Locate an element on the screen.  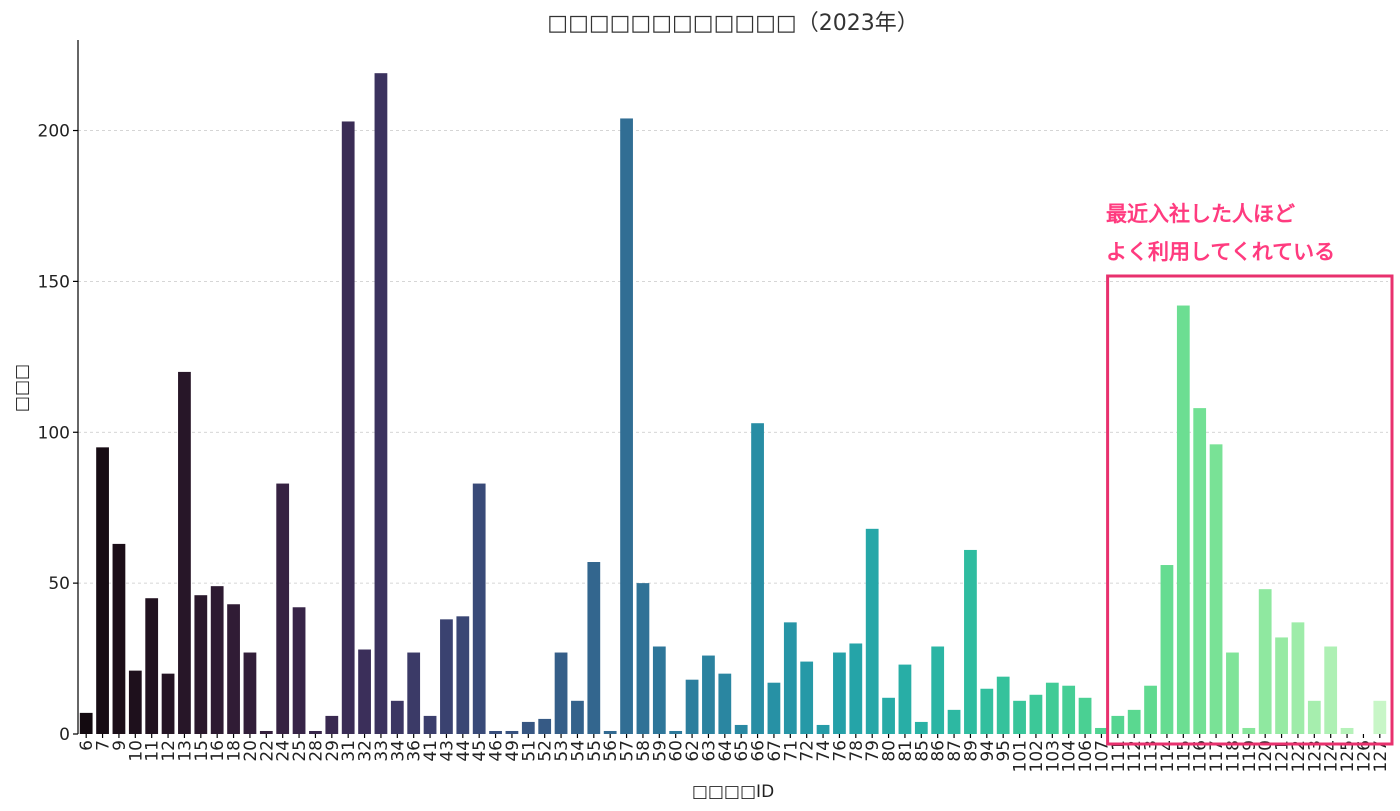
annotation-line-2: よく利用してくれている is located at coordinates (1220, 252).